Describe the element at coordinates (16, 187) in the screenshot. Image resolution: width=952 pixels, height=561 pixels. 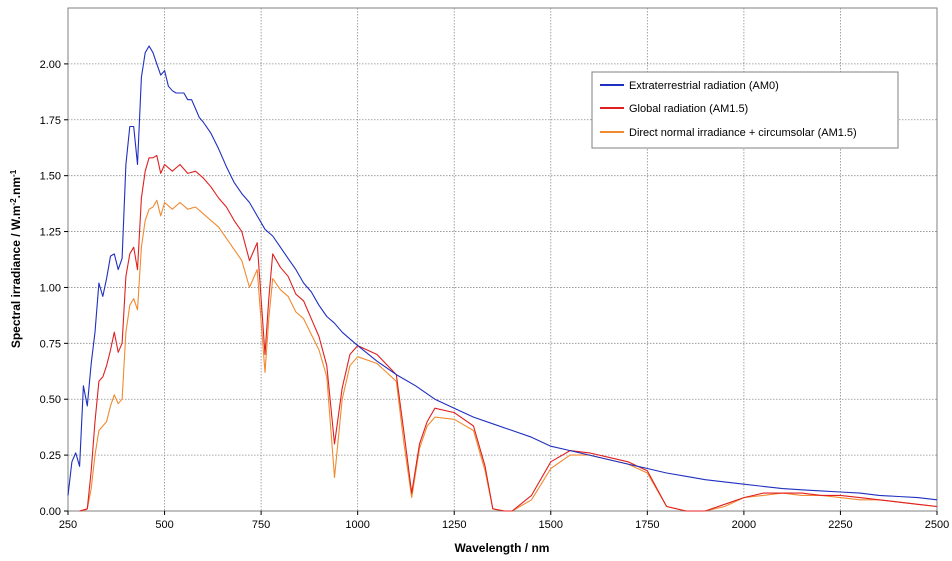
I see `y-axis-title-mid: .nm` at that location.